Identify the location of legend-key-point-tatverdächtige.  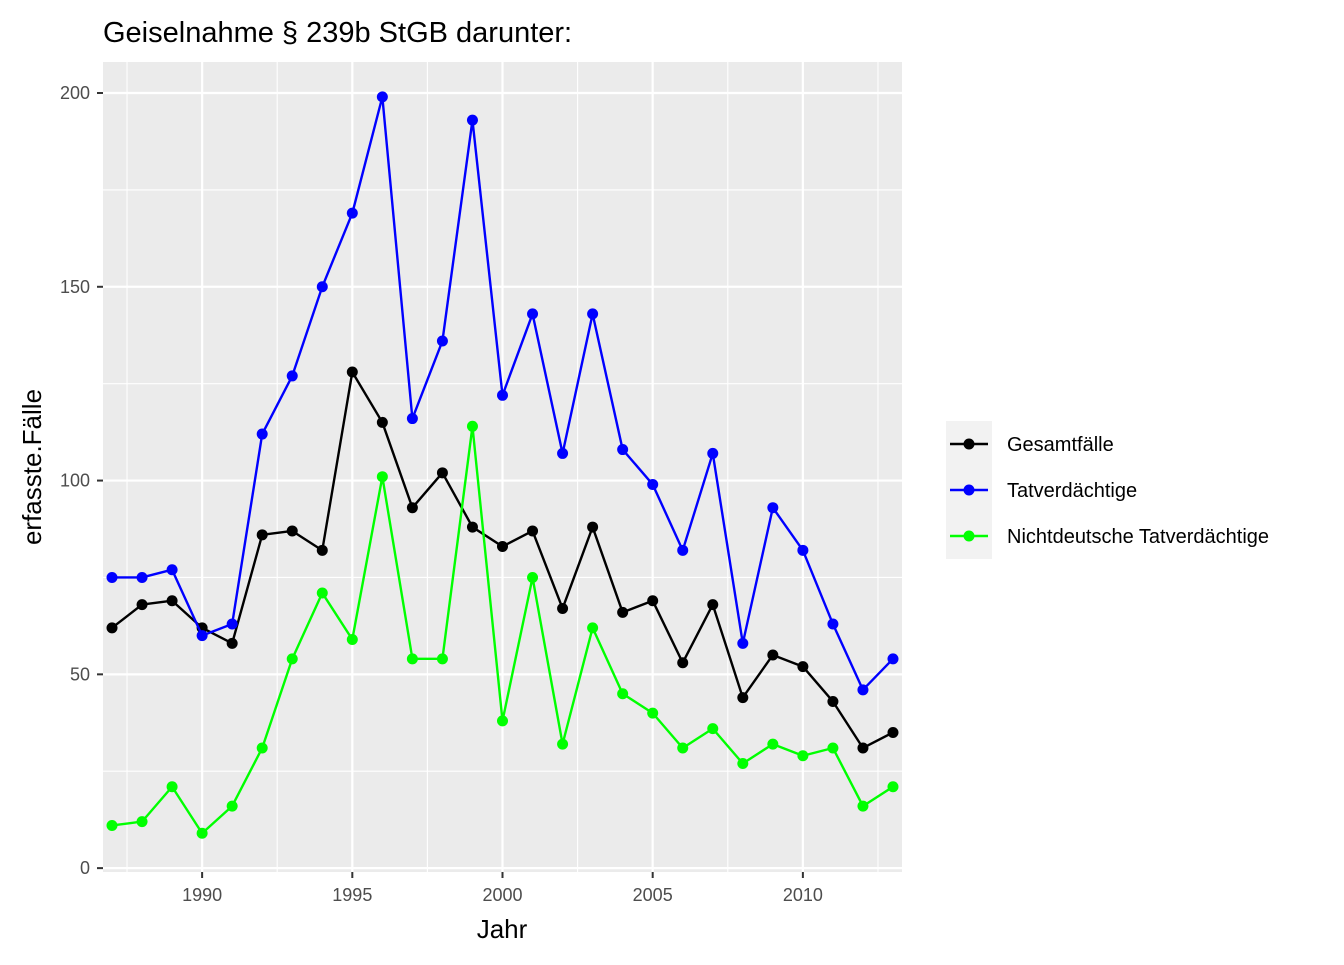
(969, 490).